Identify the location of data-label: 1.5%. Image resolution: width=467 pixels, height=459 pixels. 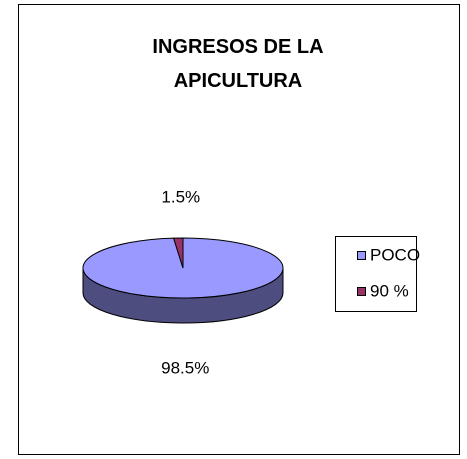
(180, 197).